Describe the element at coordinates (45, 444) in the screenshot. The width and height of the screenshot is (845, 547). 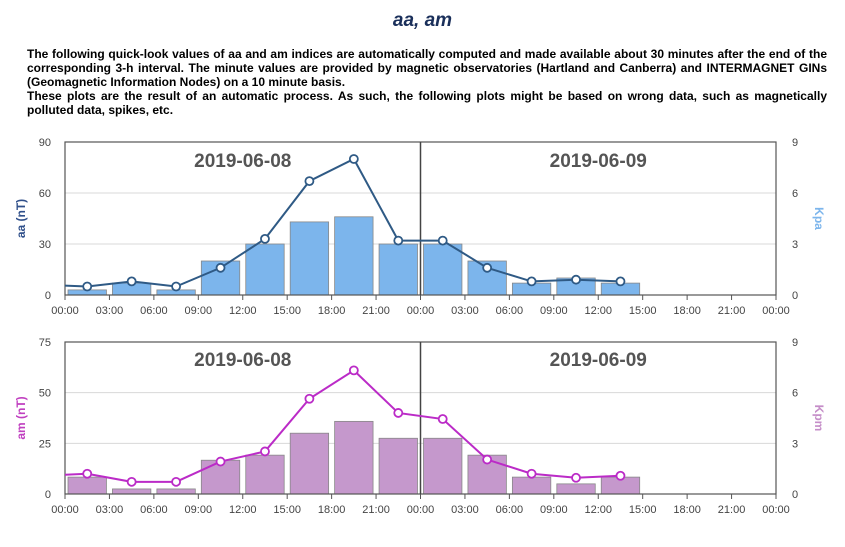
I see `y-left-tick-label: 25` at that location.